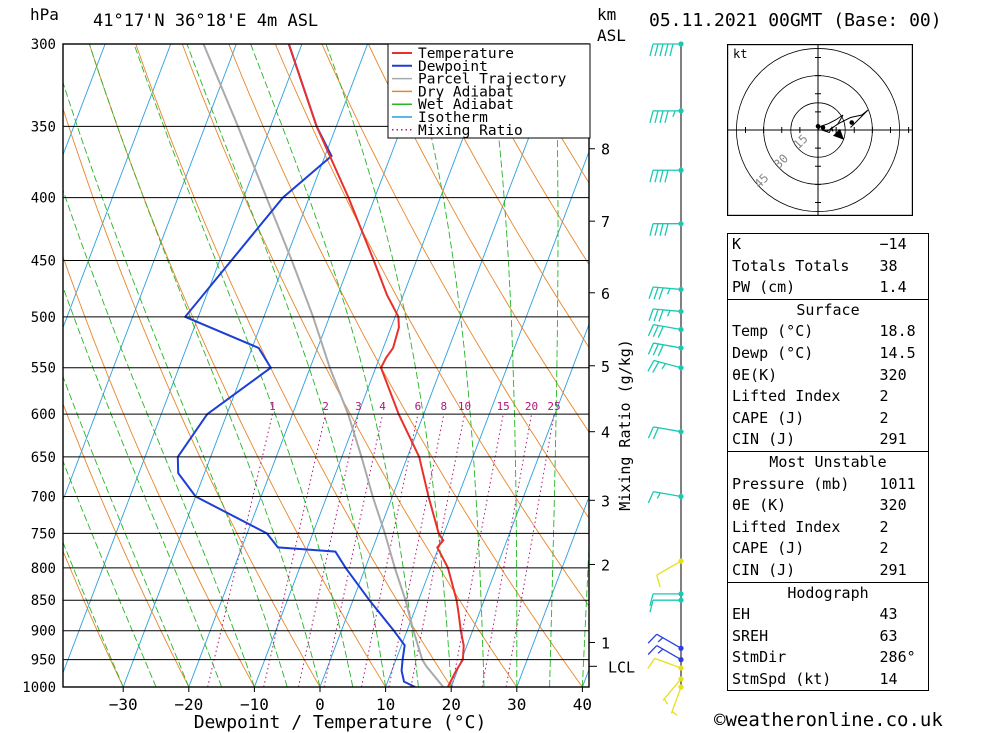  Describe the element at coordinates (828, 615) in the screenshot. I see `hodograph-row: EH 43` at that location.